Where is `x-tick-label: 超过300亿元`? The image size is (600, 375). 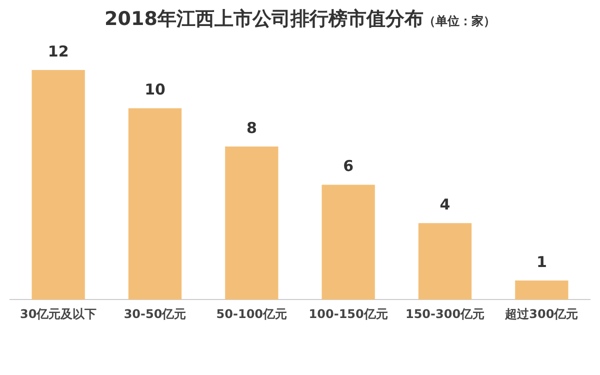
x-tick-label: 超过300亿元 is located at coordinates (541, 313).